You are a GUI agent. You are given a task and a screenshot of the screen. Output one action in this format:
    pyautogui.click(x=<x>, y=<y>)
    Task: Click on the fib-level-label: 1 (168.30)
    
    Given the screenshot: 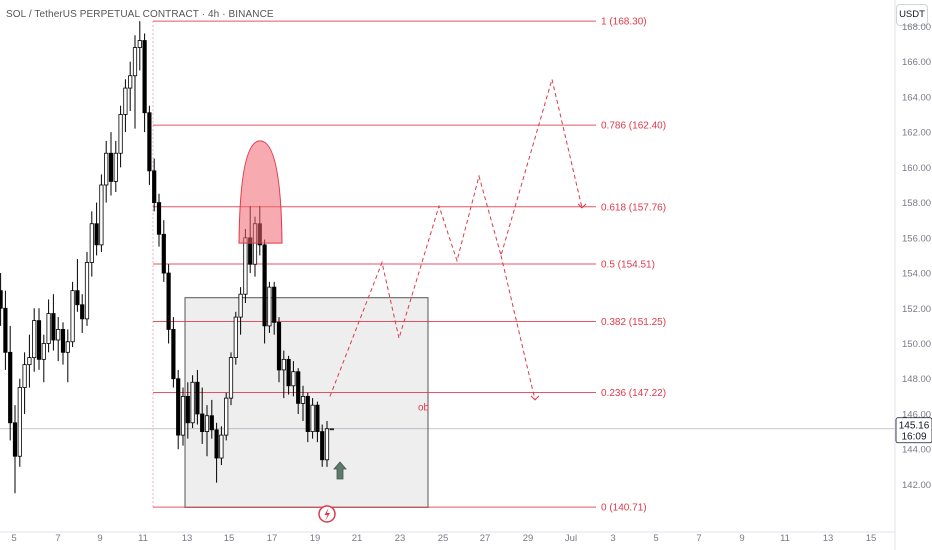 What is the action you would take?
    pyautogui.click(x=624, y=22)
    